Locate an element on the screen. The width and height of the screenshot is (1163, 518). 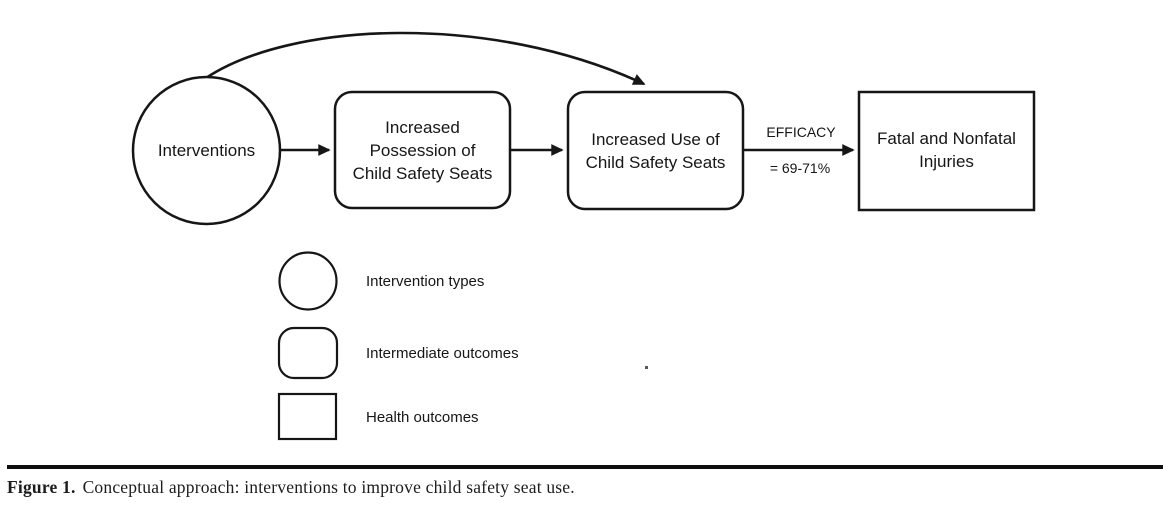
figure-caption-label: Figure 1. is located at coordinates (41, 487).